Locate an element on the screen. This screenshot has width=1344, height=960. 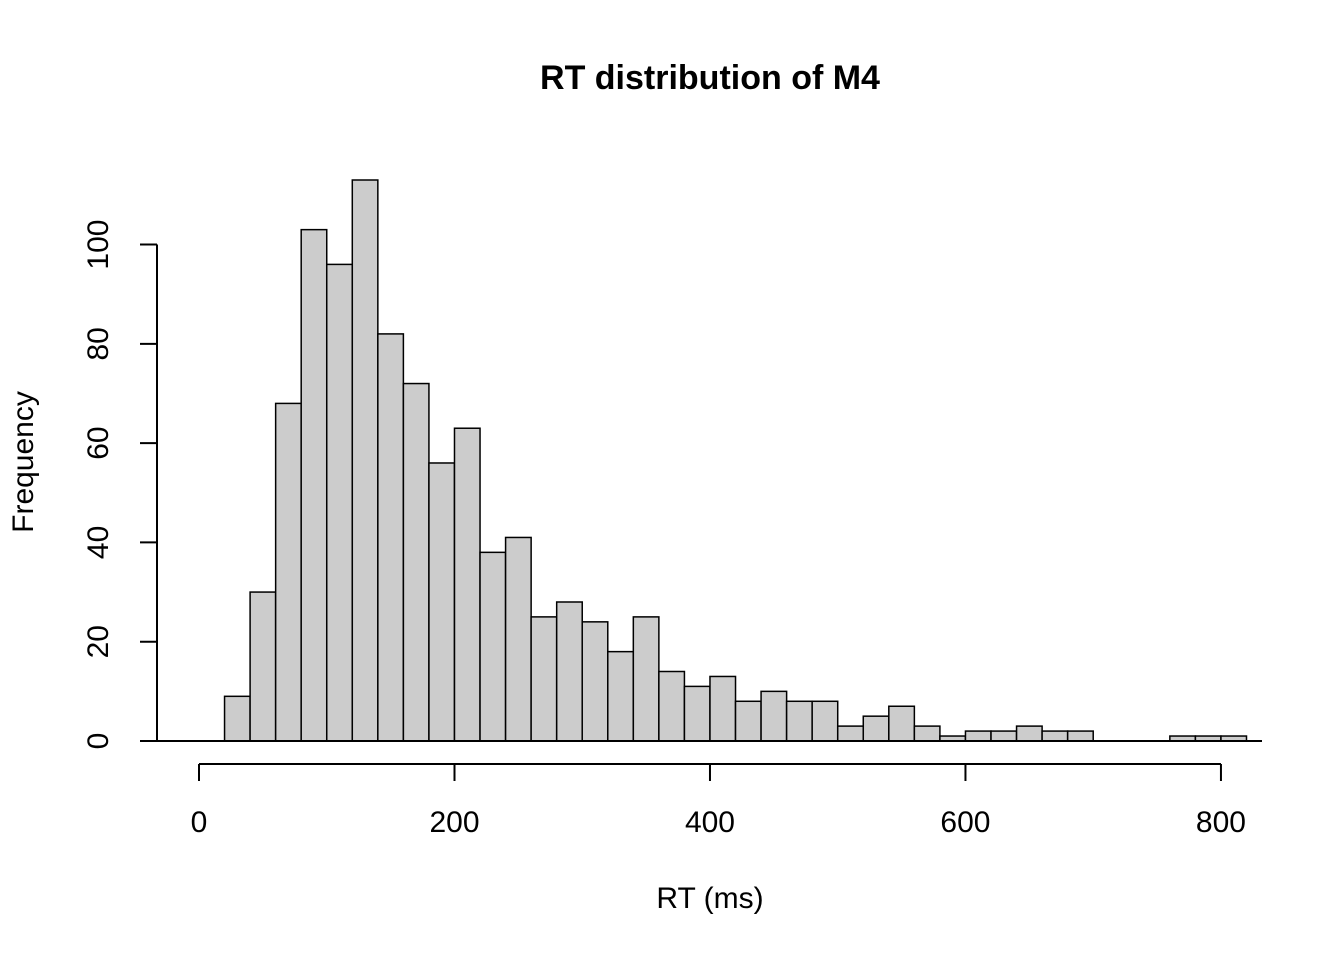
x-tick-label: 800 is located at coordinates (1221, 822).